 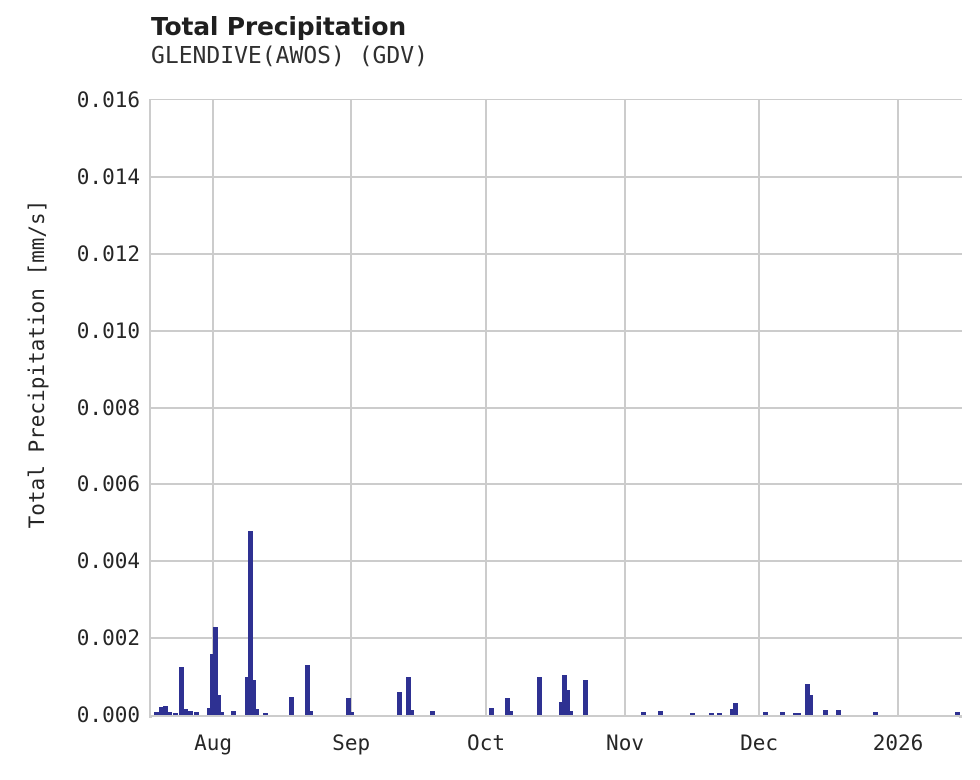 What do you see at coordinates (555, 715) in the screenshot?
I see `axis-spine-bottom` at bounding box center [555, 715].